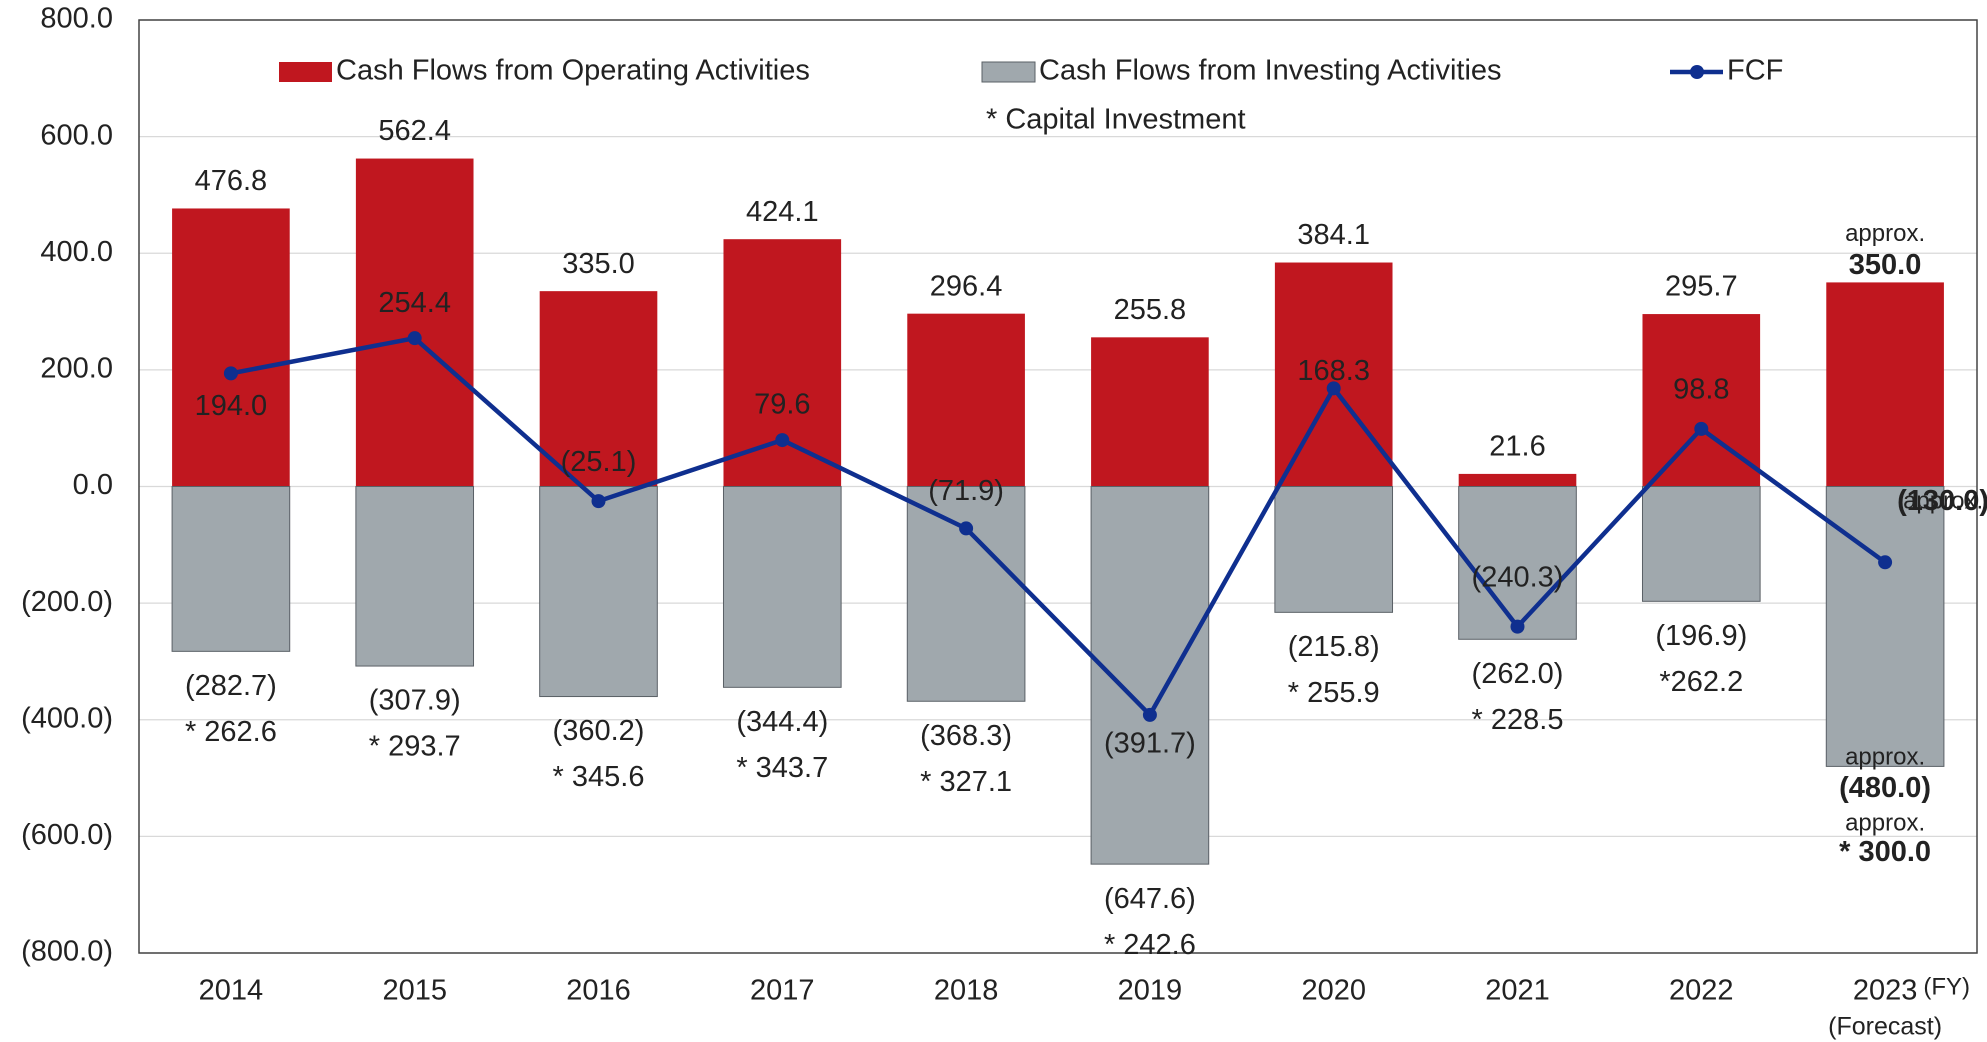 The height and width of the screenshot is (1042, 1987). Describe the element at coordinates (1150, 991) in the screenshot. I see `x-tick-label: 2019` at that location.